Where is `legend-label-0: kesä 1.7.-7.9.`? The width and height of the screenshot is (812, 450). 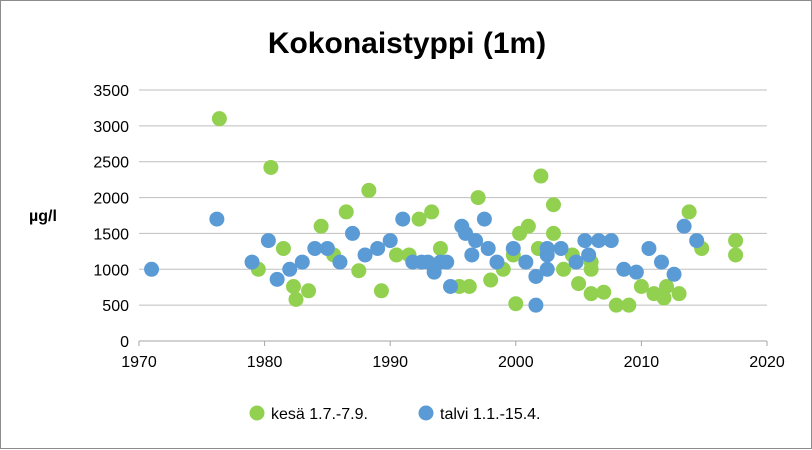 legend-label-0: kesä 1.7.-7.9. is located at coordinates (319, 414).